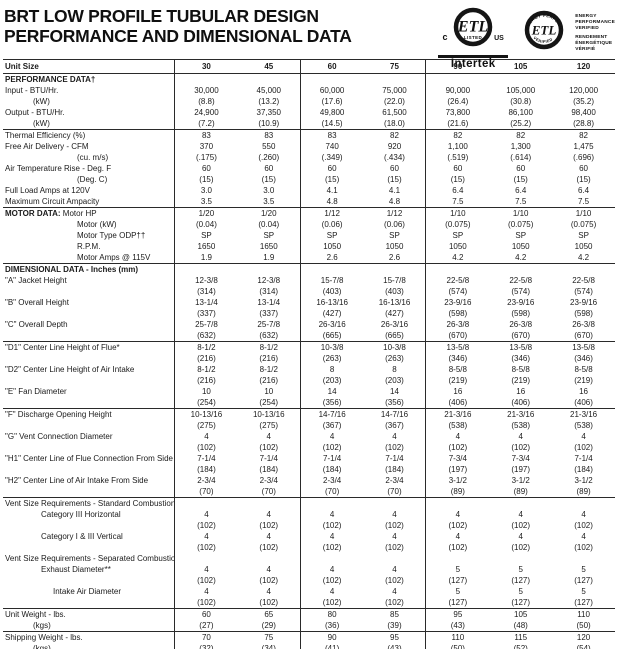  What do you see at coordinates (89, 480) in the screenshot?
I see `row-label: "H2" Center Line of Air Intake From Side` at bounding box center [89, 480].